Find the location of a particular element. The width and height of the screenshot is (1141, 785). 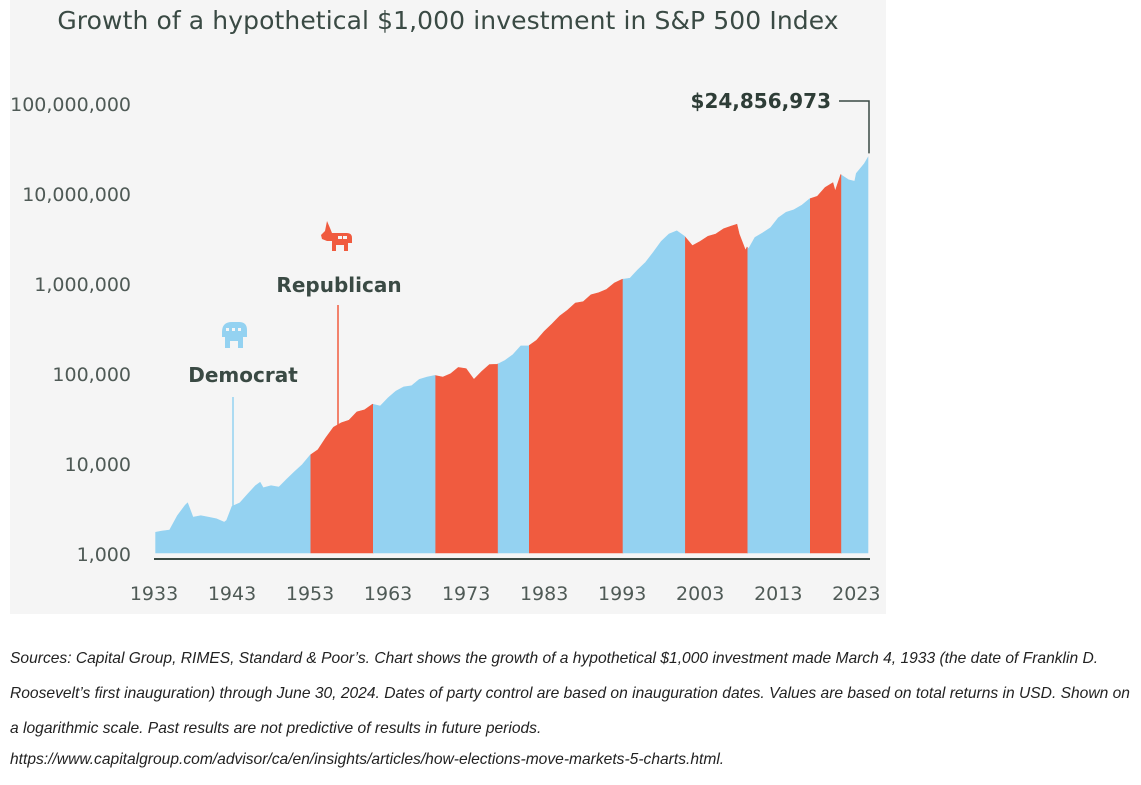

x-tick-label: 2013 is located at coordinates (778, 594).